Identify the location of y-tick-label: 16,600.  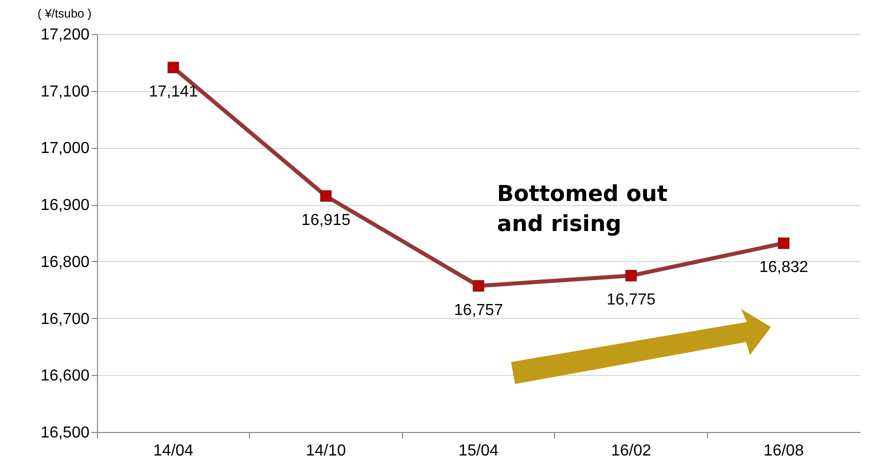
(65, 376).